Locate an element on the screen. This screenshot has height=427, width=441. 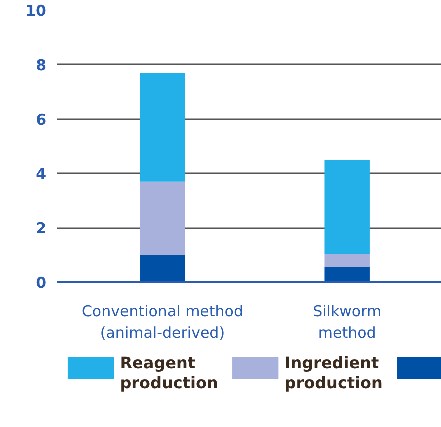
x-tick-label: Silkworm method is located at coordinates (347, 322).